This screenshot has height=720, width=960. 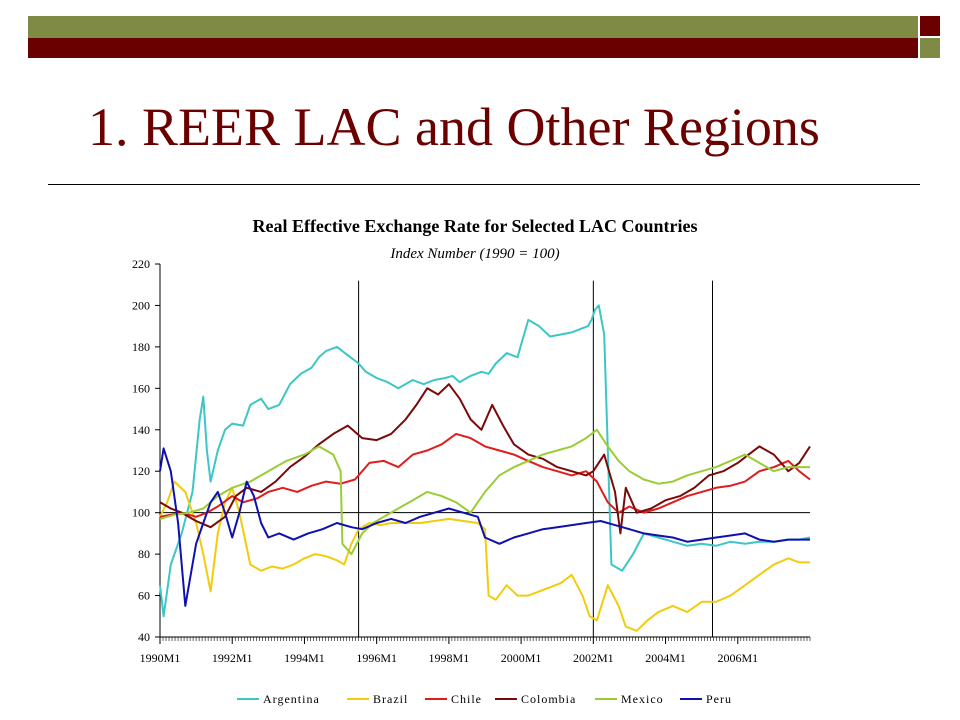 What do you see at coordinates (930, 48) in the screenshot?
I see `corner-square-green` at bounding box center [930, 48].